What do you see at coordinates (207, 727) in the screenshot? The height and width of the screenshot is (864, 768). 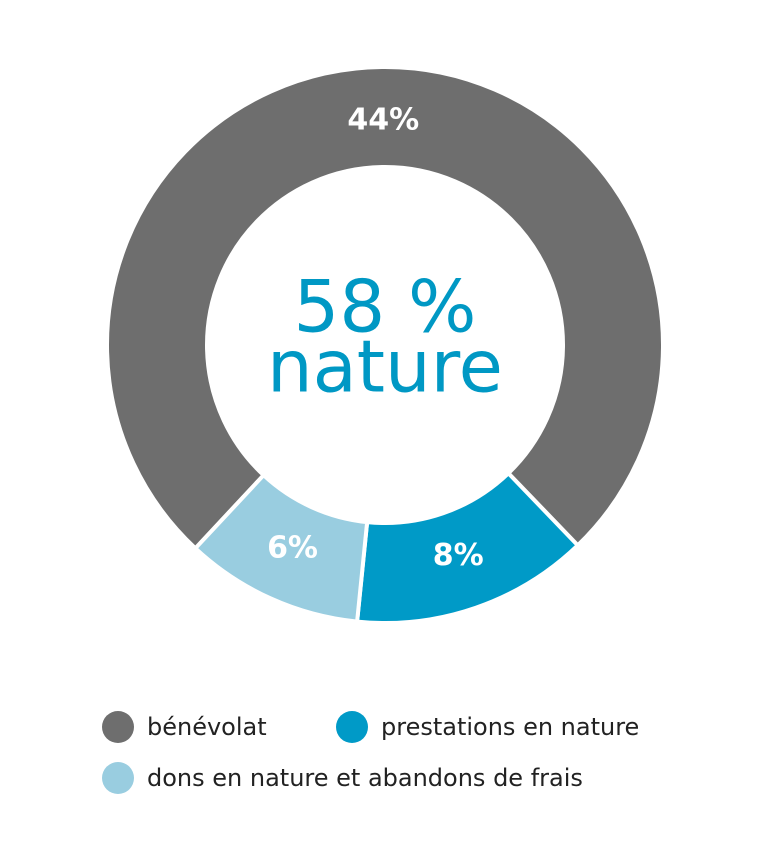 I see `legend-label: bénévolat` at bounding box center [207, 727].